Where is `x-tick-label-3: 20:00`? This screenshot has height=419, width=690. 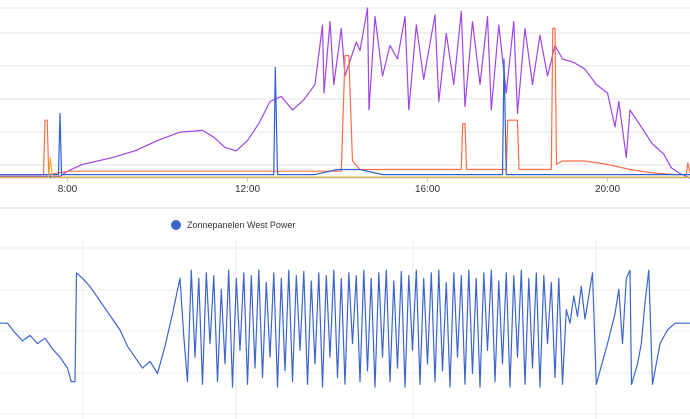
x-tick-label-3: 20:00 is located at coordinates (607, 189).